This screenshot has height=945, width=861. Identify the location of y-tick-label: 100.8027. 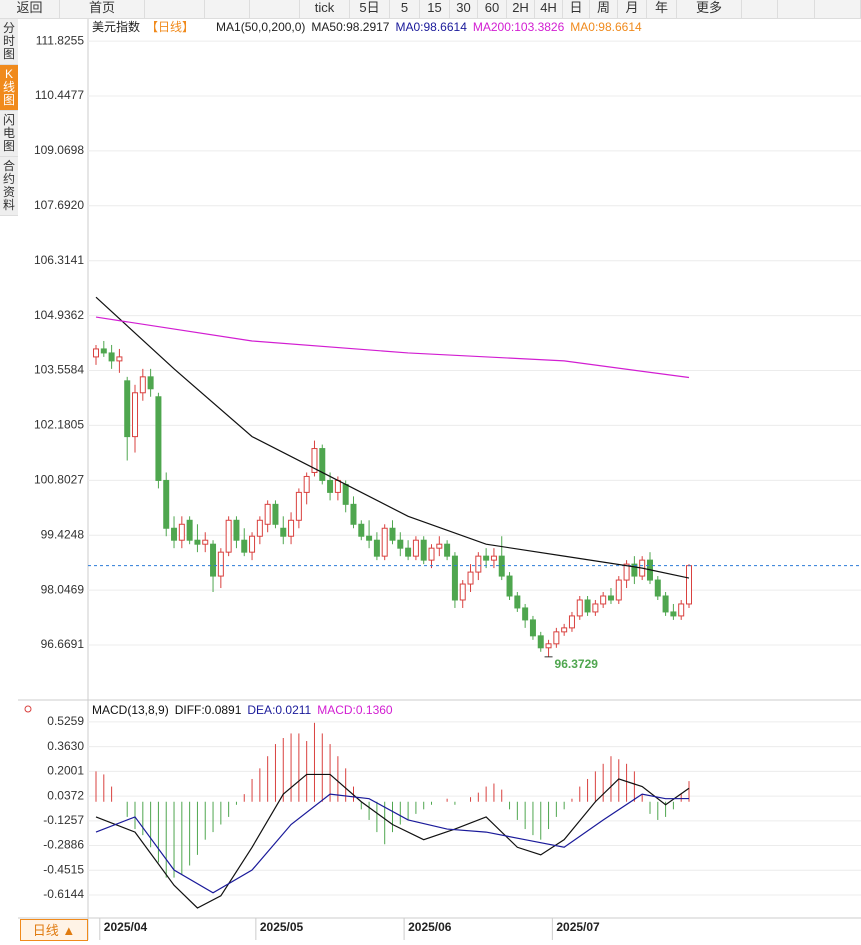
(59, 480).